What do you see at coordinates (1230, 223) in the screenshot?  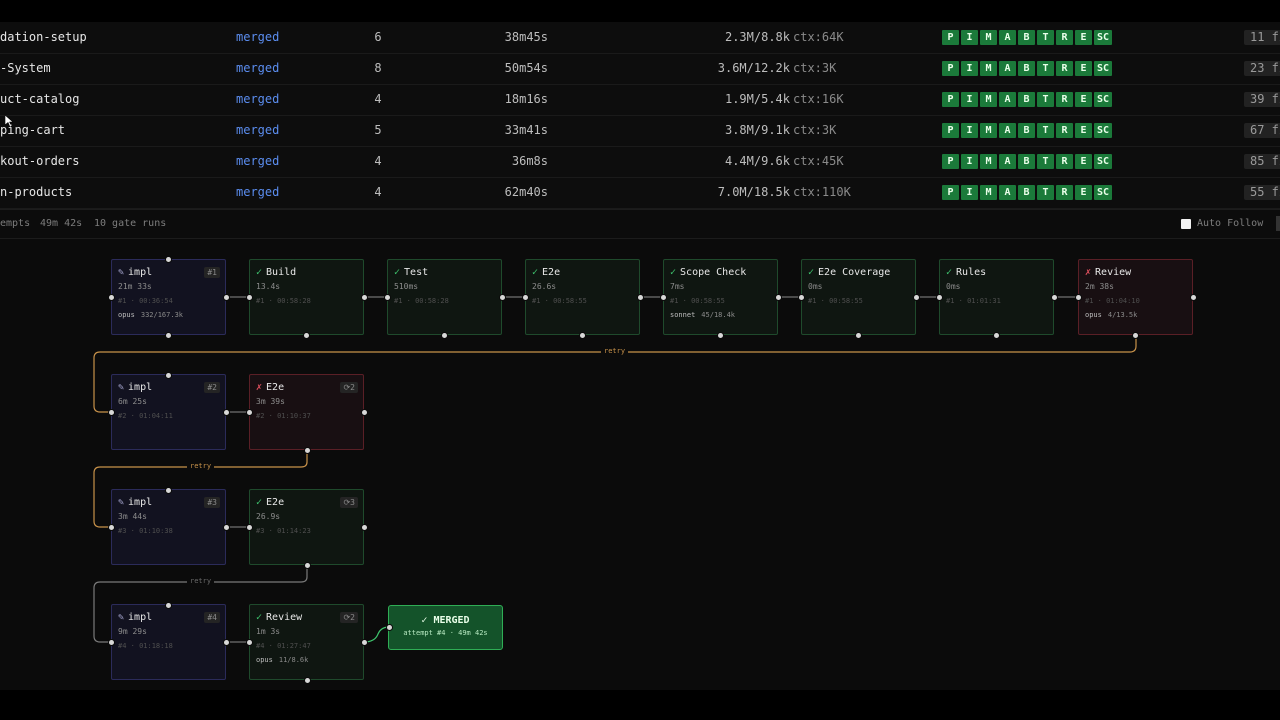 I see `auto-follow-label: Auto Follow` at bounding box center [1230, 223].